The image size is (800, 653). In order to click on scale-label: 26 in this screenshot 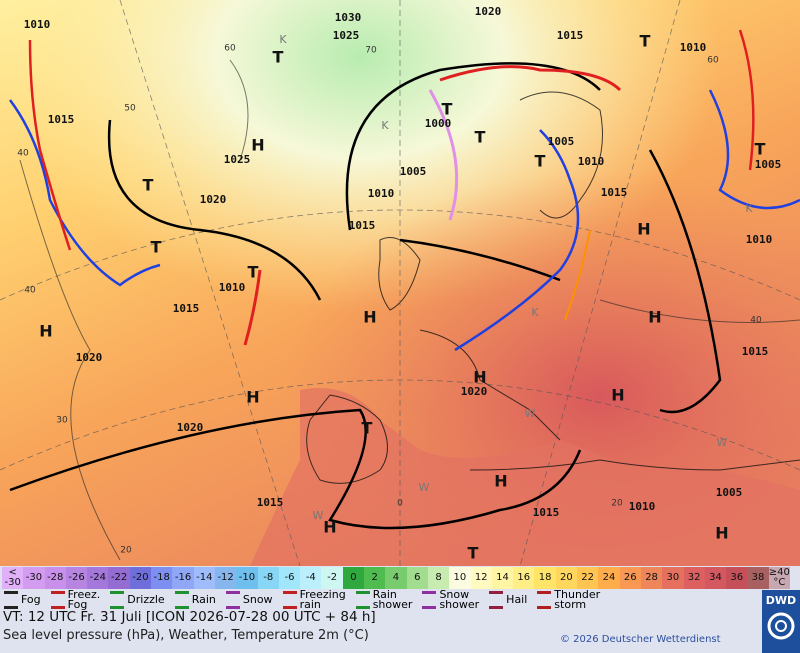, I will do `click(630, 577)`.